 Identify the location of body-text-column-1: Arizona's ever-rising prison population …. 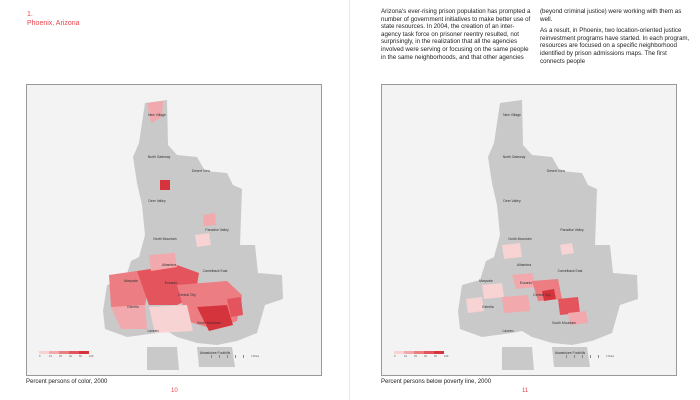
(456, 36).